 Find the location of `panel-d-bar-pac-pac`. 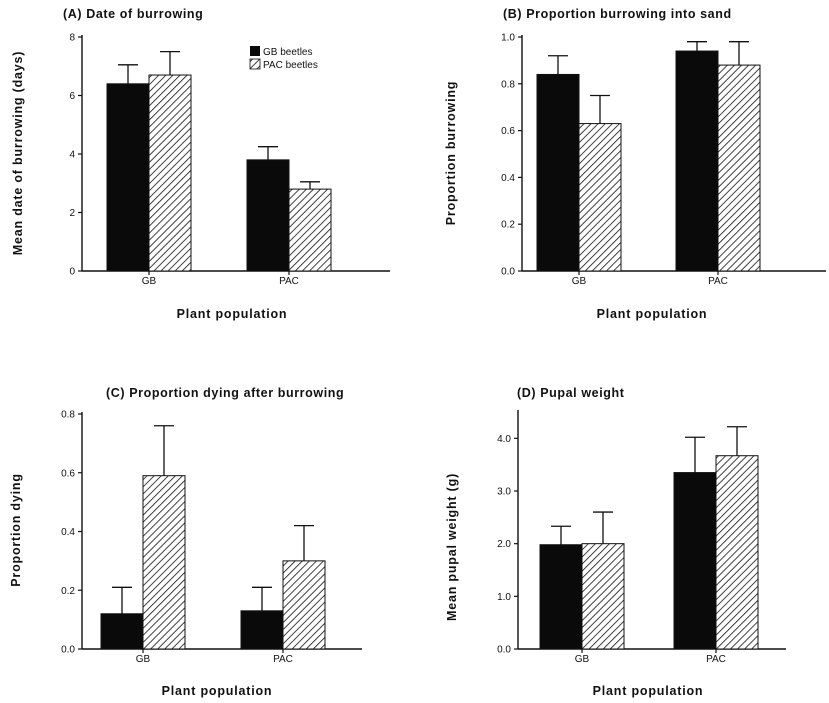

panel-d-bar-pac-pac is located at coordinates (737, 552).